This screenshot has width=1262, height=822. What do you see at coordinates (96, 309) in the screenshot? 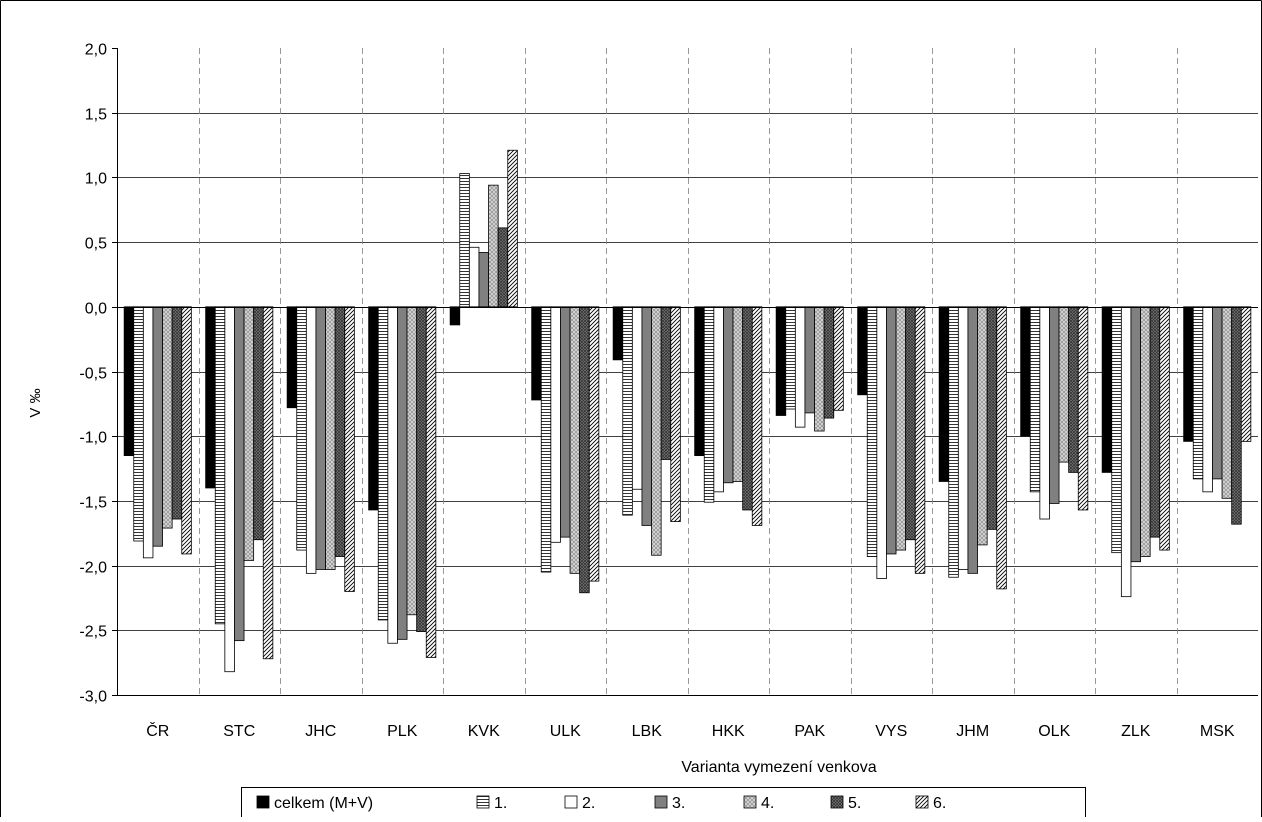
I see `y-tick-label: 0,0` at bounding box center [96, 309].